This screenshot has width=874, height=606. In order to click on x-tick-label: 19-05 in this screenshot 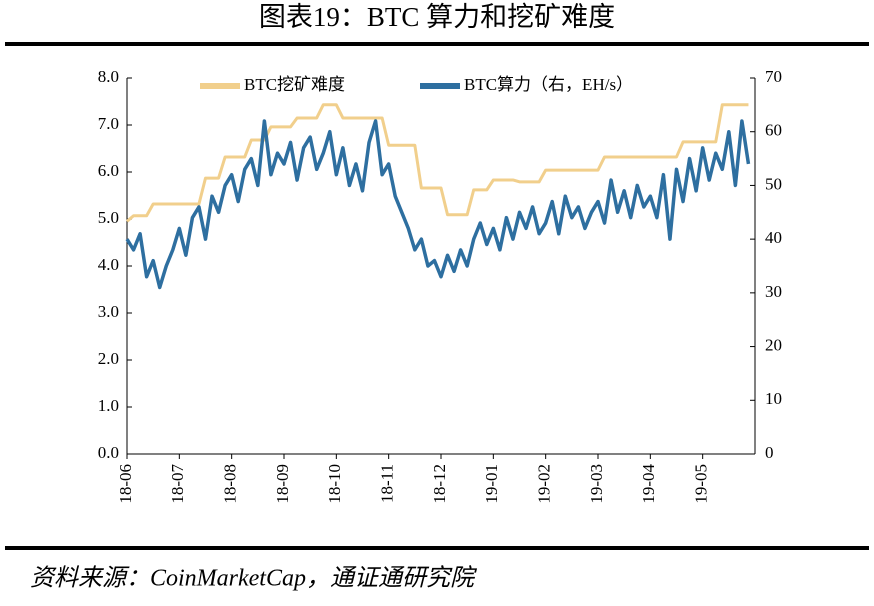, I will do `click(701, 484)`.